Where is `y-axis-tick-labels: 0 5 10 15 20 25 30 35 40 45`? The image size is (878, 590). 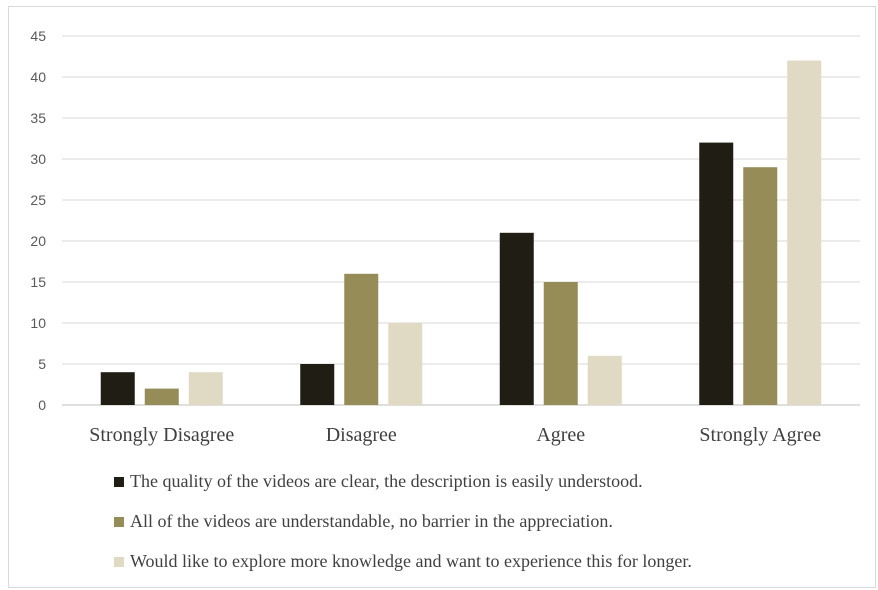
y-axis-tick-labels: 0 5 10 15 20 25 30 35 40 45 is located at coordinates (38, 220).